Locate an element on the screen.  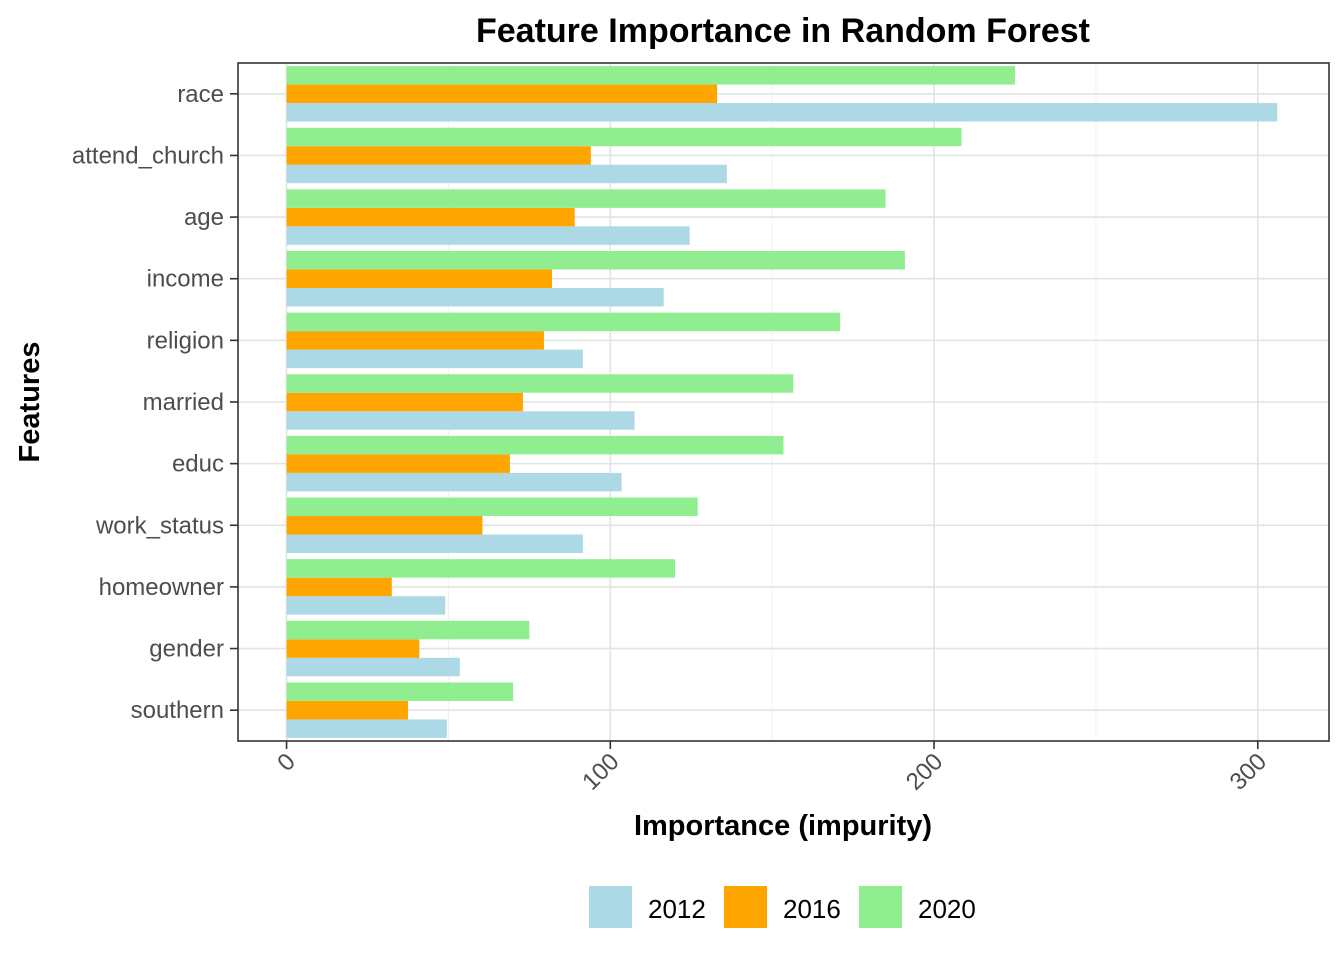
legend-label: 2020 is located at coordinates (947, 909).